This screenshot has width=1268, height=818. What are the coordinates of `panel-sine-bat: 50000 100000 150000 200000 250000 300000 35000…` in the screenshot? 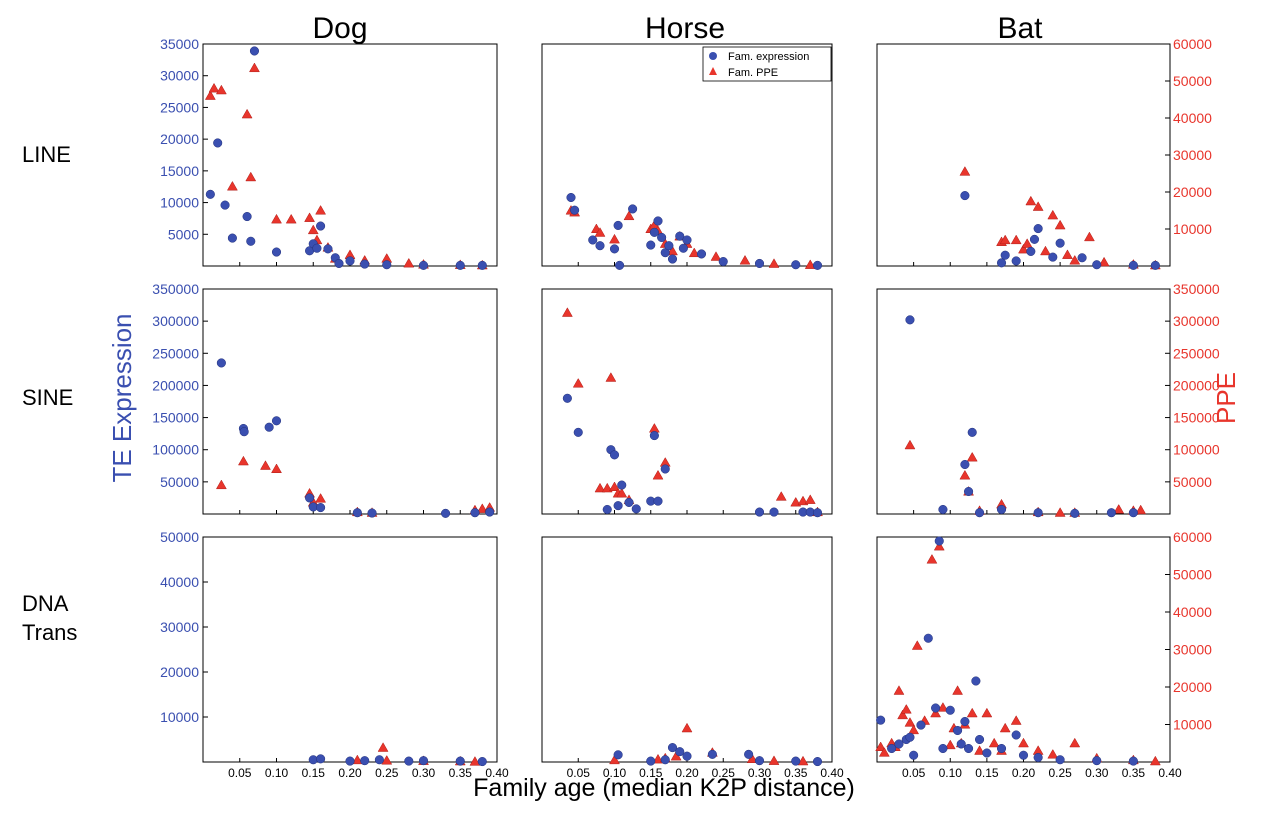 It's located at (1048, 399).